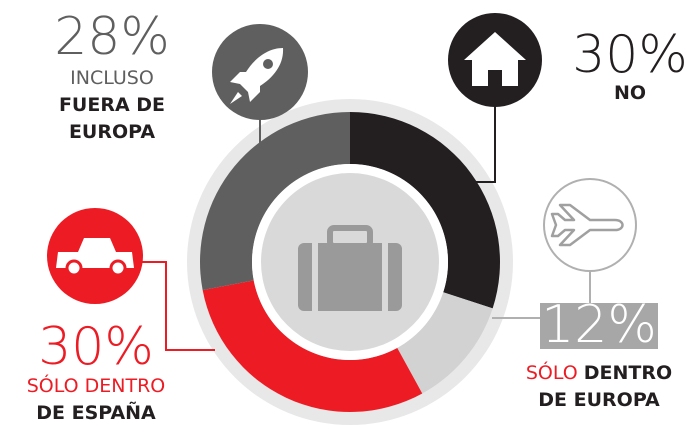 This screenshot has height=445, width=699. I want to click on label-box, so click(599, 326).